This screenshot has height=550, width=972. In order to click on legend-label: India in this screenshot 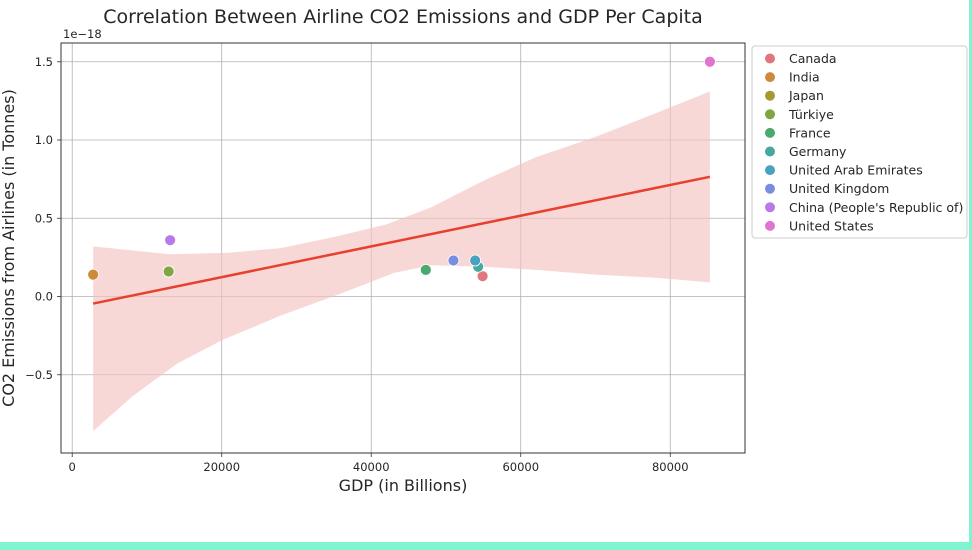, I will do `click(804, 77)`.